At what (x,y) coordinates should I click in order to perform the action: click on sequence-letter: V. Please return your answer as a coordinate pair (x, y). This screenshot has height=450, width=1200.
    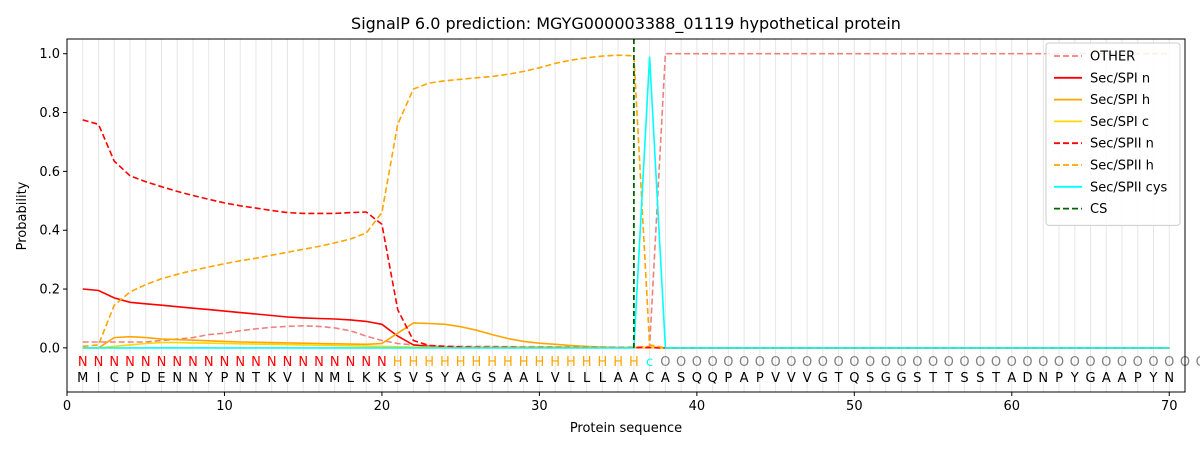
    Looking at the image, I should click on (807, 378).